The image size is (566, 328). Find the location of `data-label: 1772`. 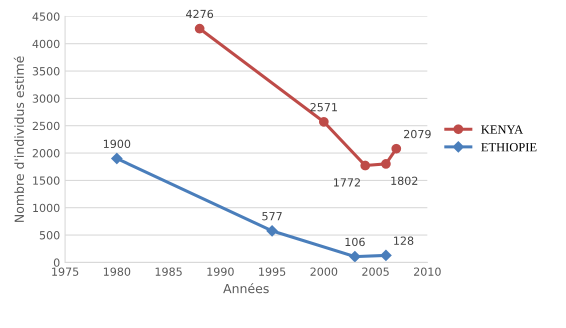

data-label: 1772 is located at coordinates (347, 182).